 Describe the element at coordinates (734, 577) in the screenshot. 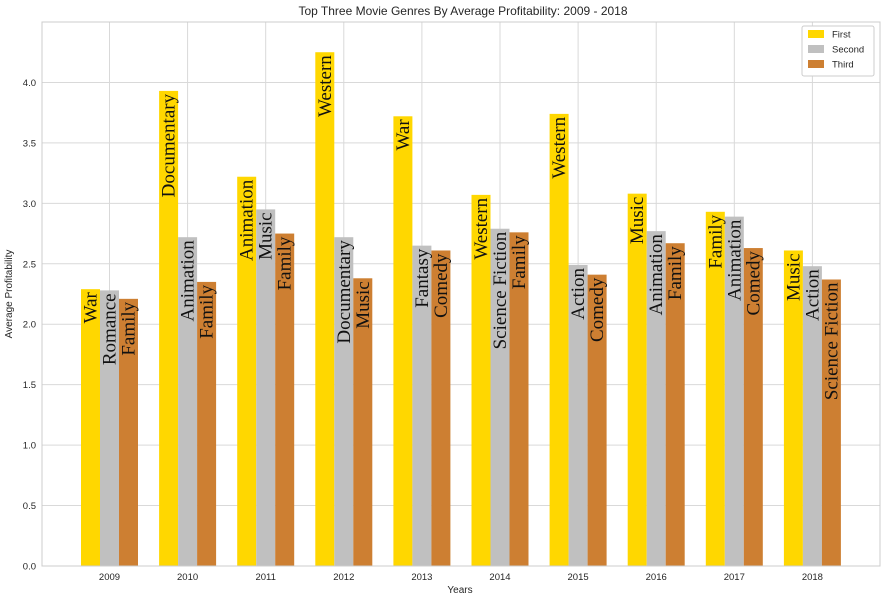

I see `x-tick-label: 2017` at that location.